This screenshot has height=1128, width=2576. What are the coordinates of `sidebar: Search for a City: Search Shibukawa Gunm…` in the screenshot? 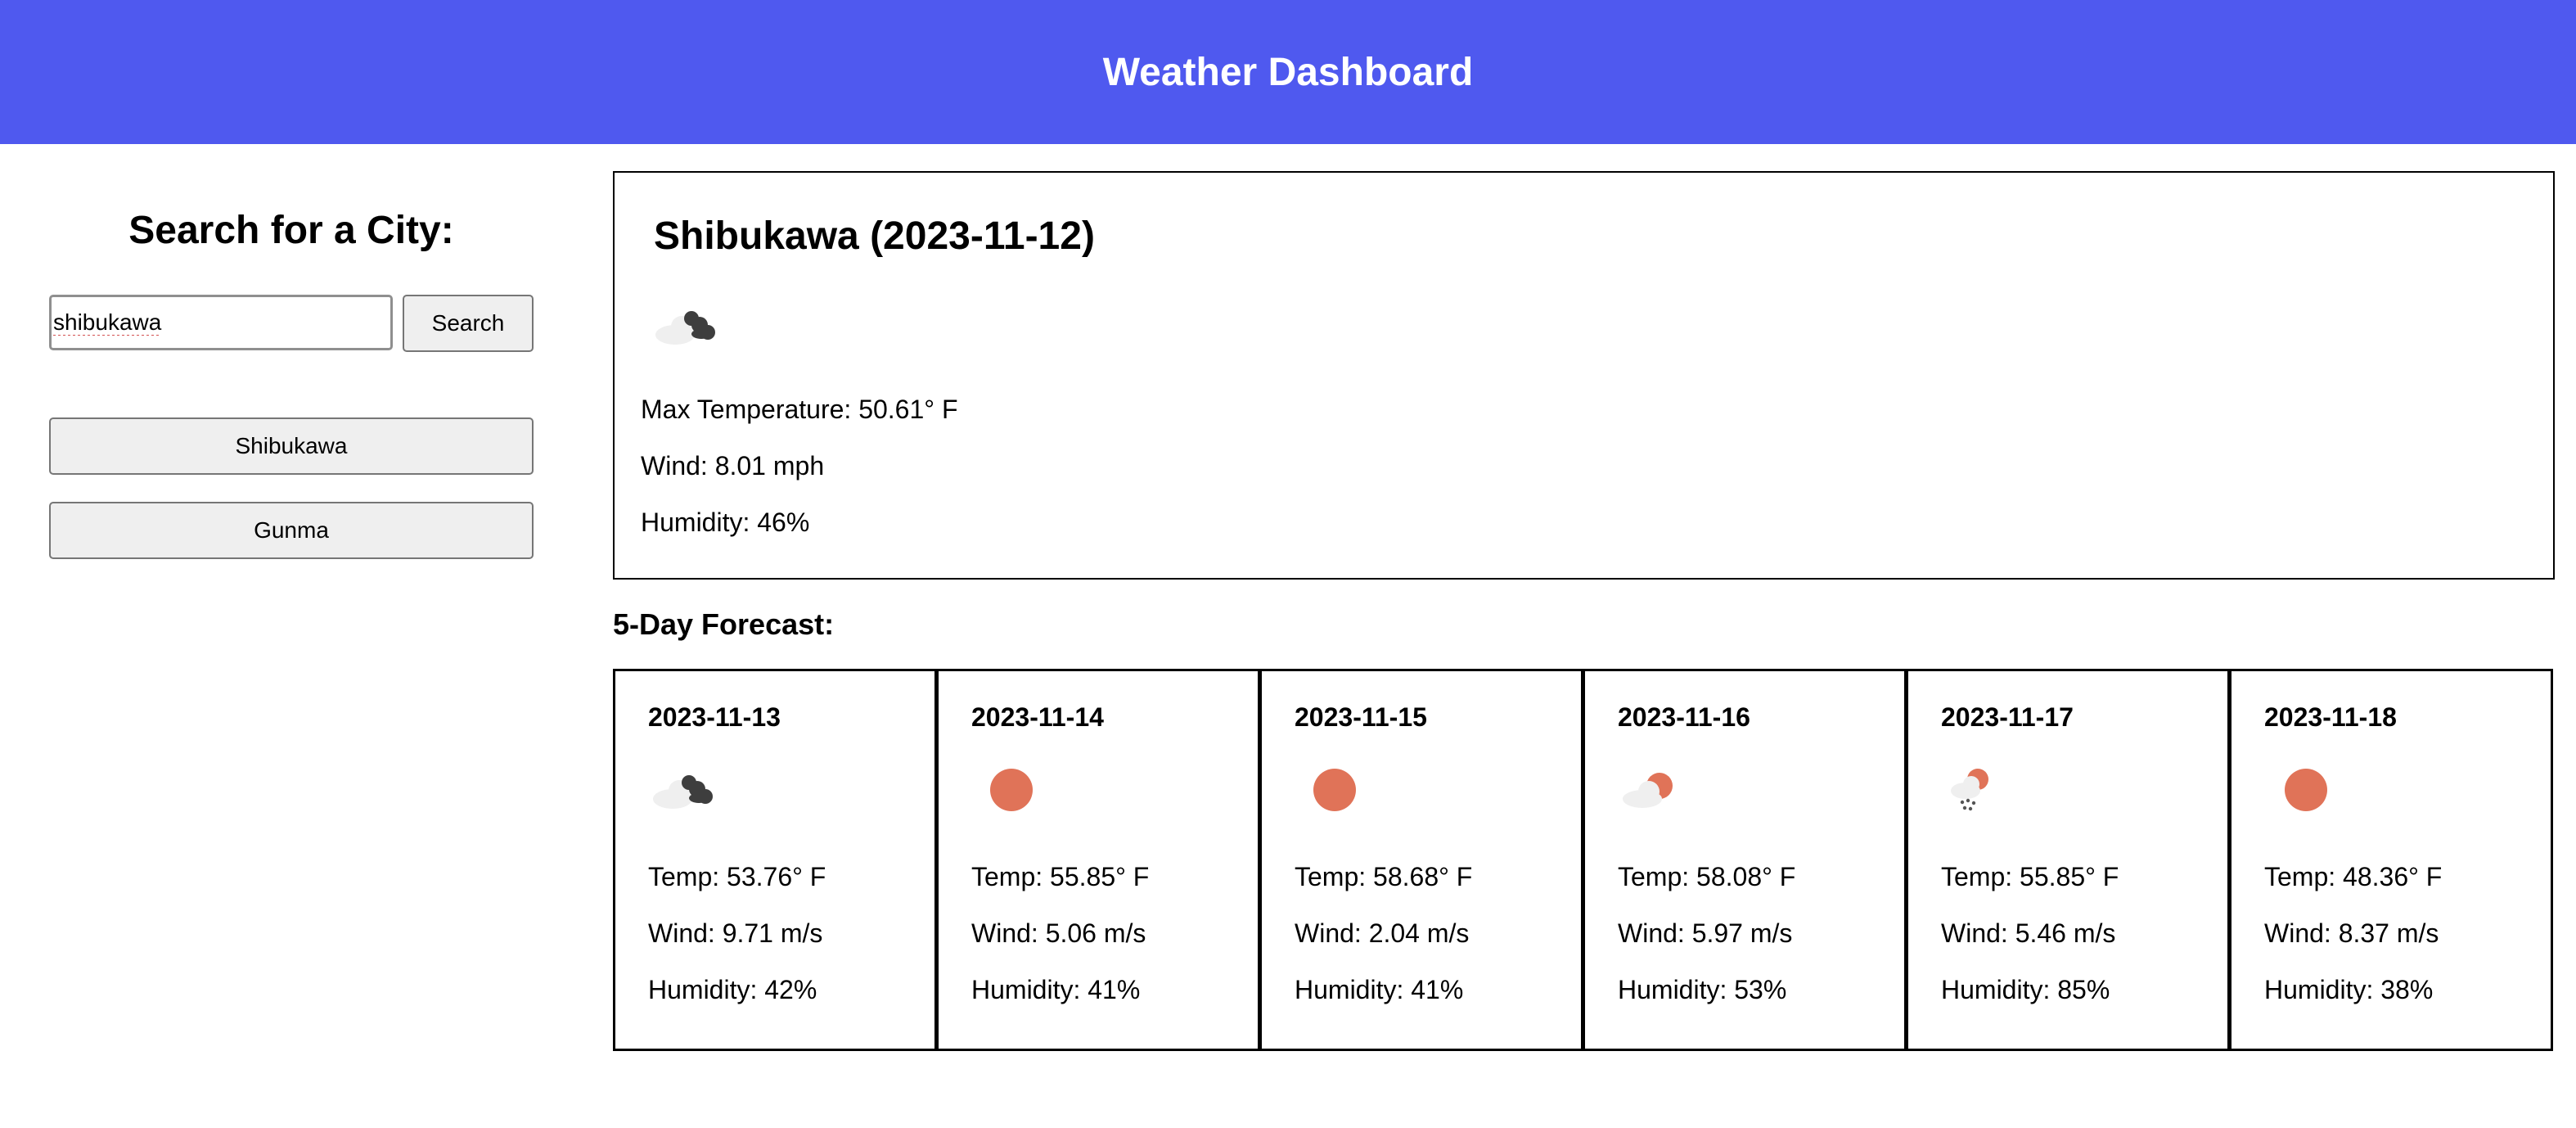 It's located at (291, 382).